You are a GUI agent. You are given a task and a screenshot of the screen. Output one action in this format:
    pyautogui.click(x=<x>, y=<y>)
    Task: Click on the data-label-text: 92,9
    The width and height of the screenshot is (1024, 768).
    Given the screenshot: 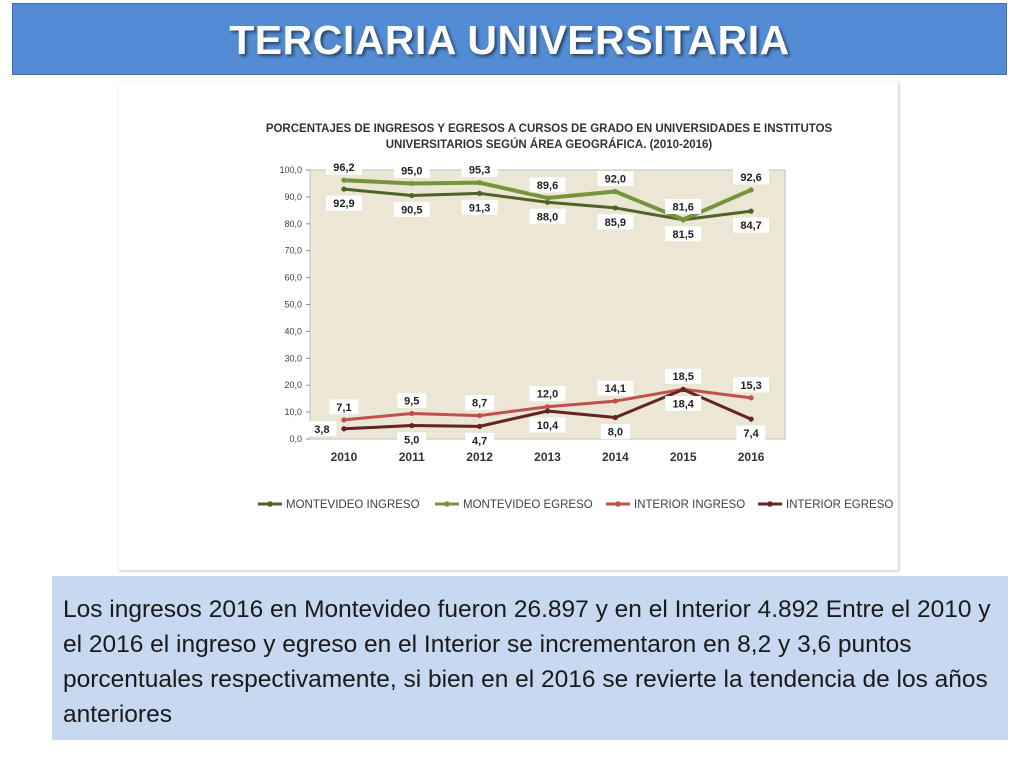 What is the action you would take?
    pyautogui.click(x=343, y=204)
    